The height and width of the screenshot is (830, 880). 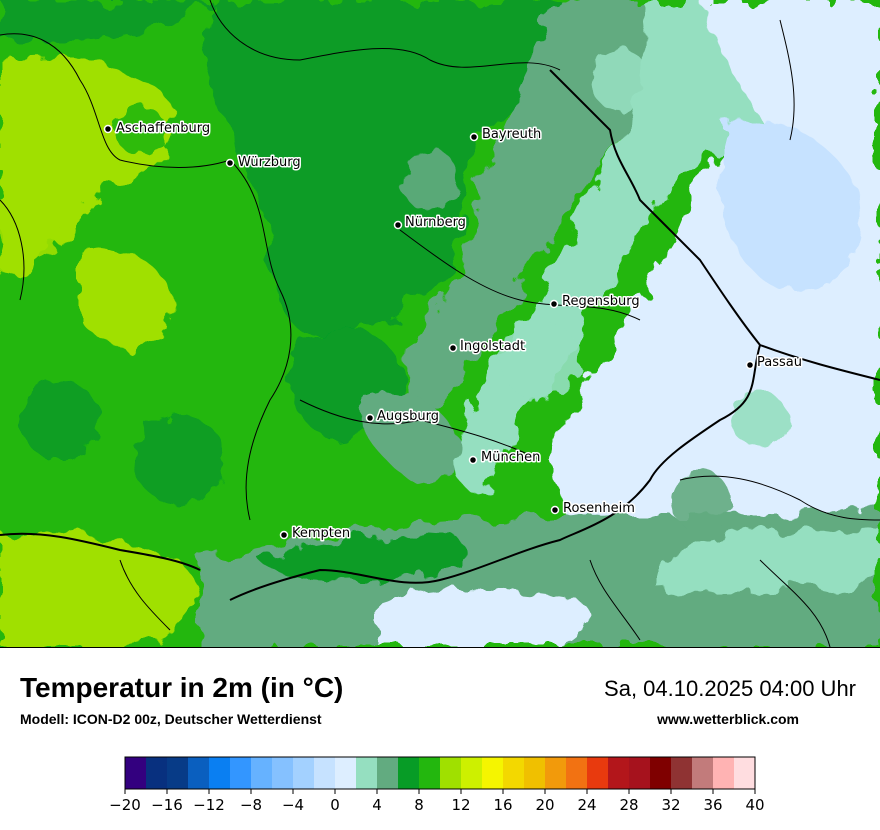 I want to click on legend-tick-label: 40, so click(x=754, y=805).